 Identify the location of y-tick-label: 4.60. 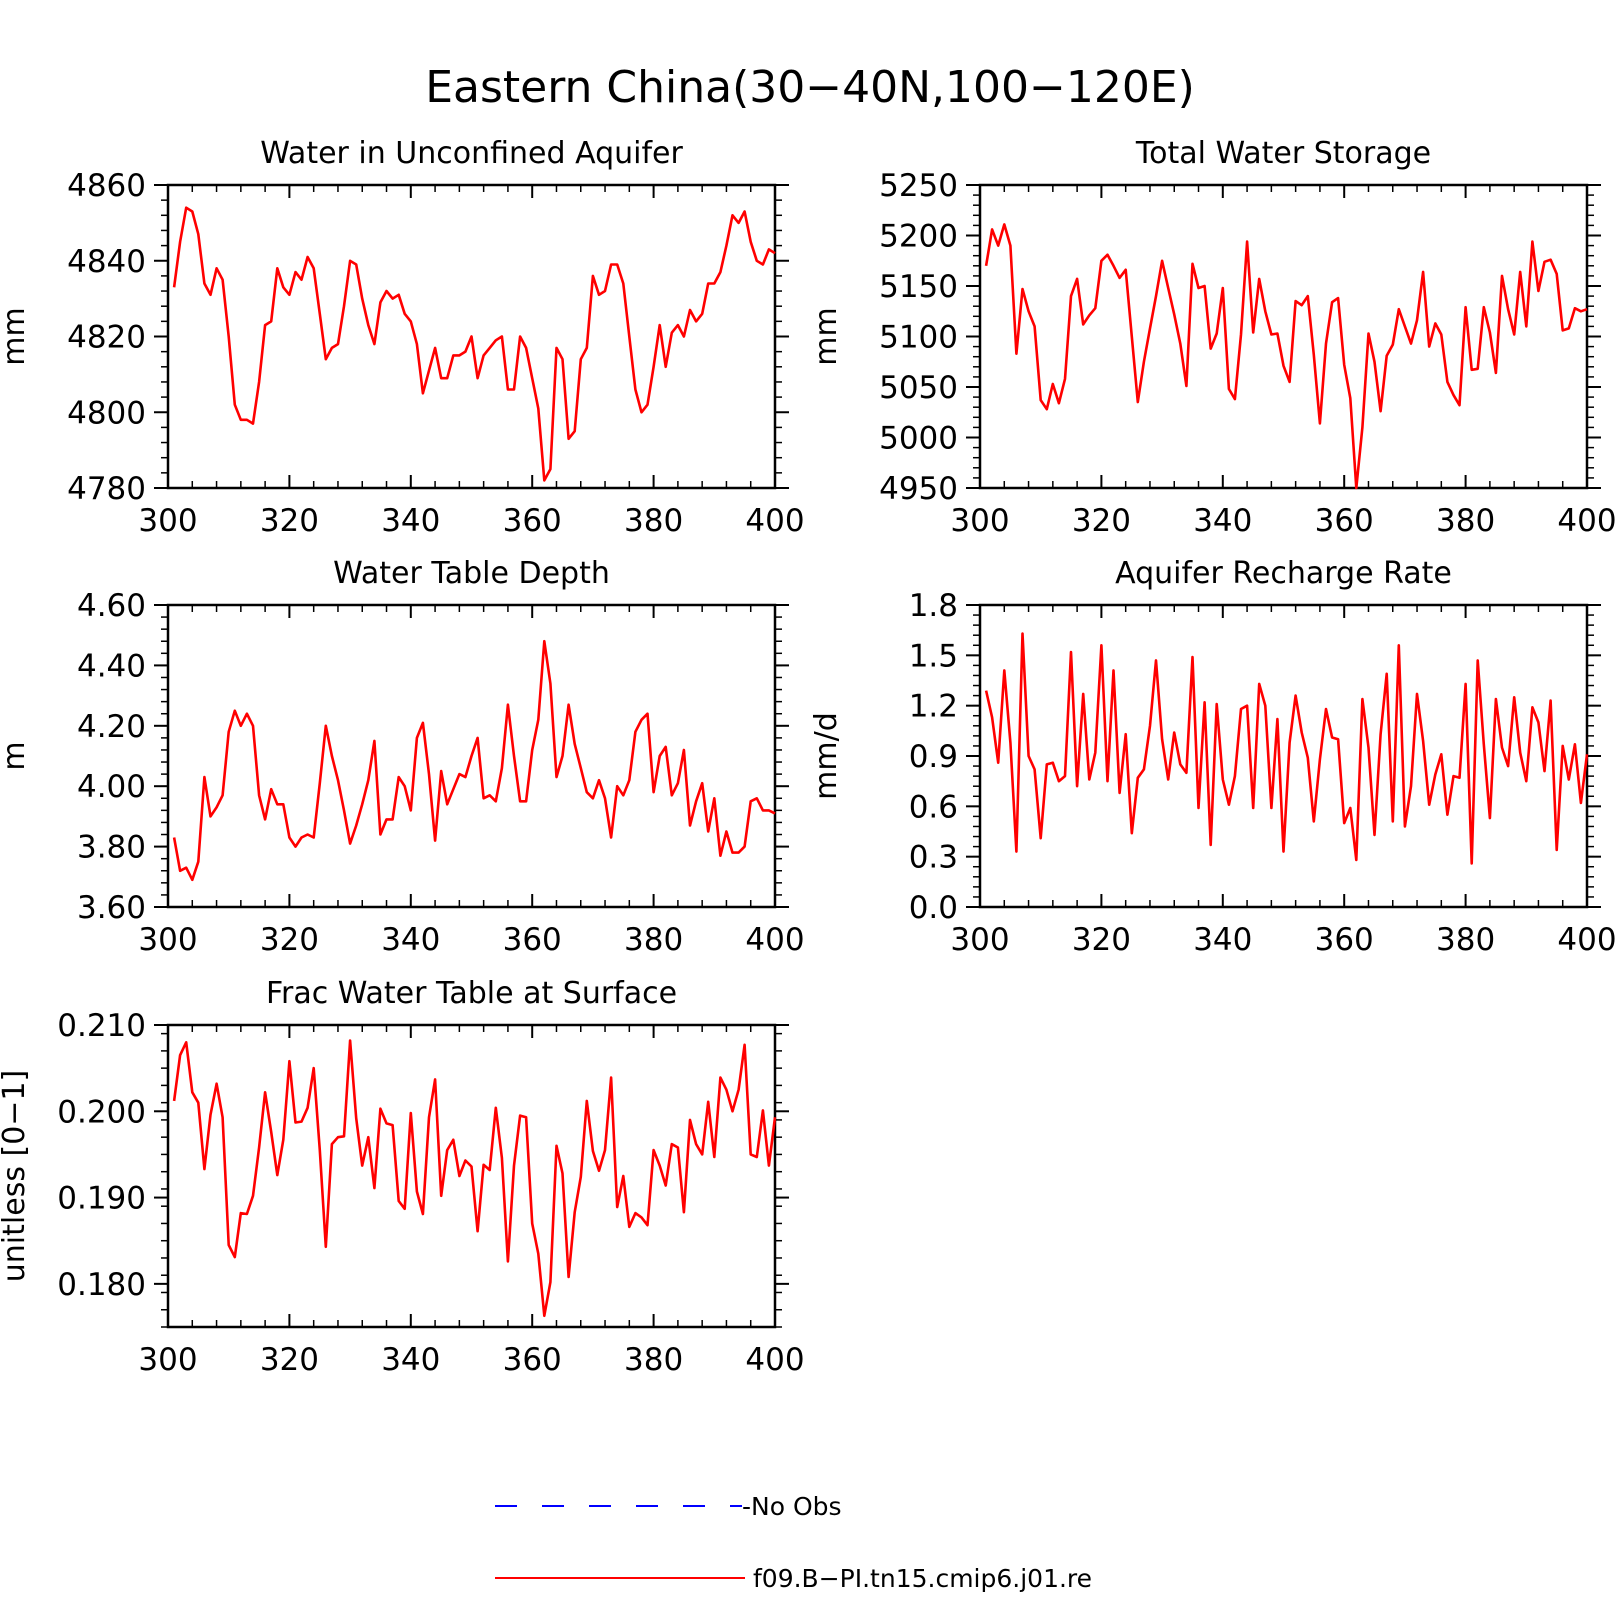
(111, 606).